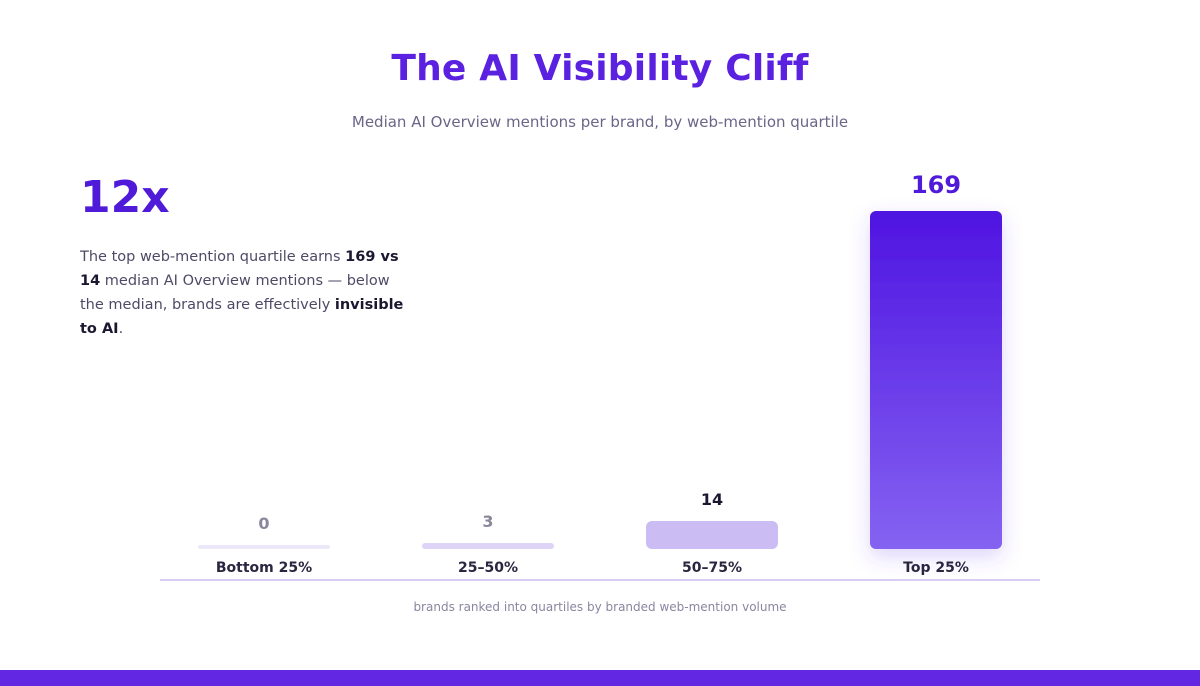  Describe the element at coordinates (487, 521) in the screenshot. I see `bar-value-label-2: 3` at that location.